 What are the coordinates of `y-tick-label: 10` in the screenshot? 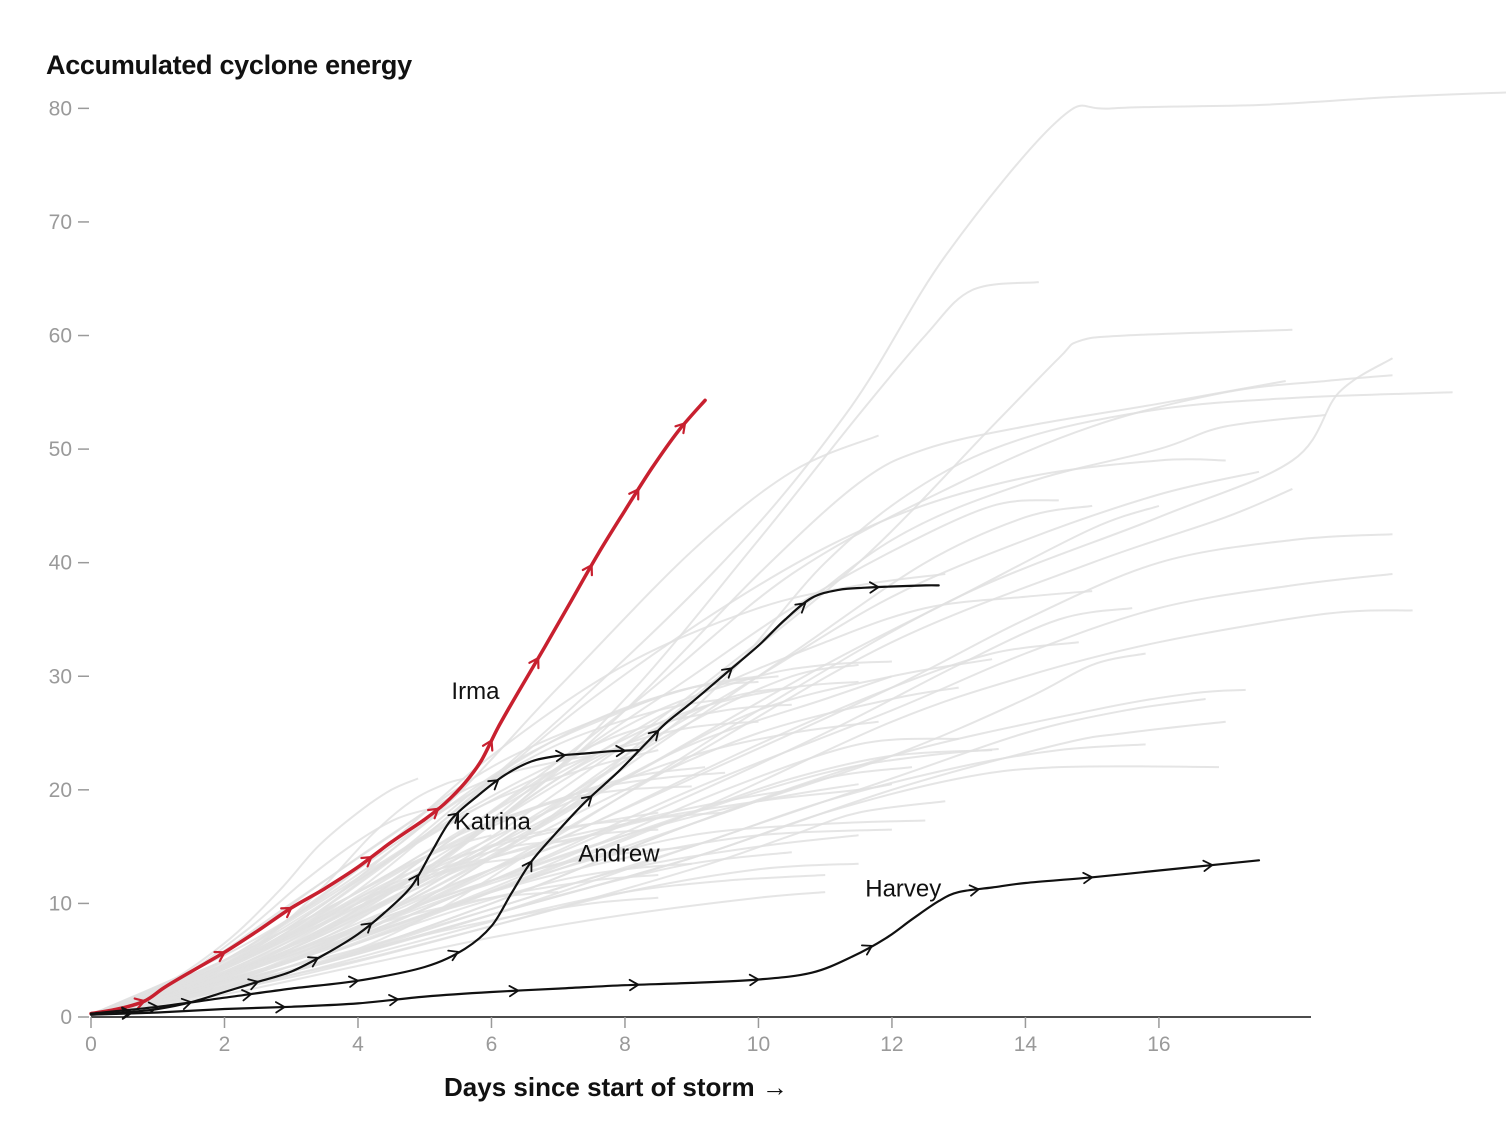 It's located at (60, 903).